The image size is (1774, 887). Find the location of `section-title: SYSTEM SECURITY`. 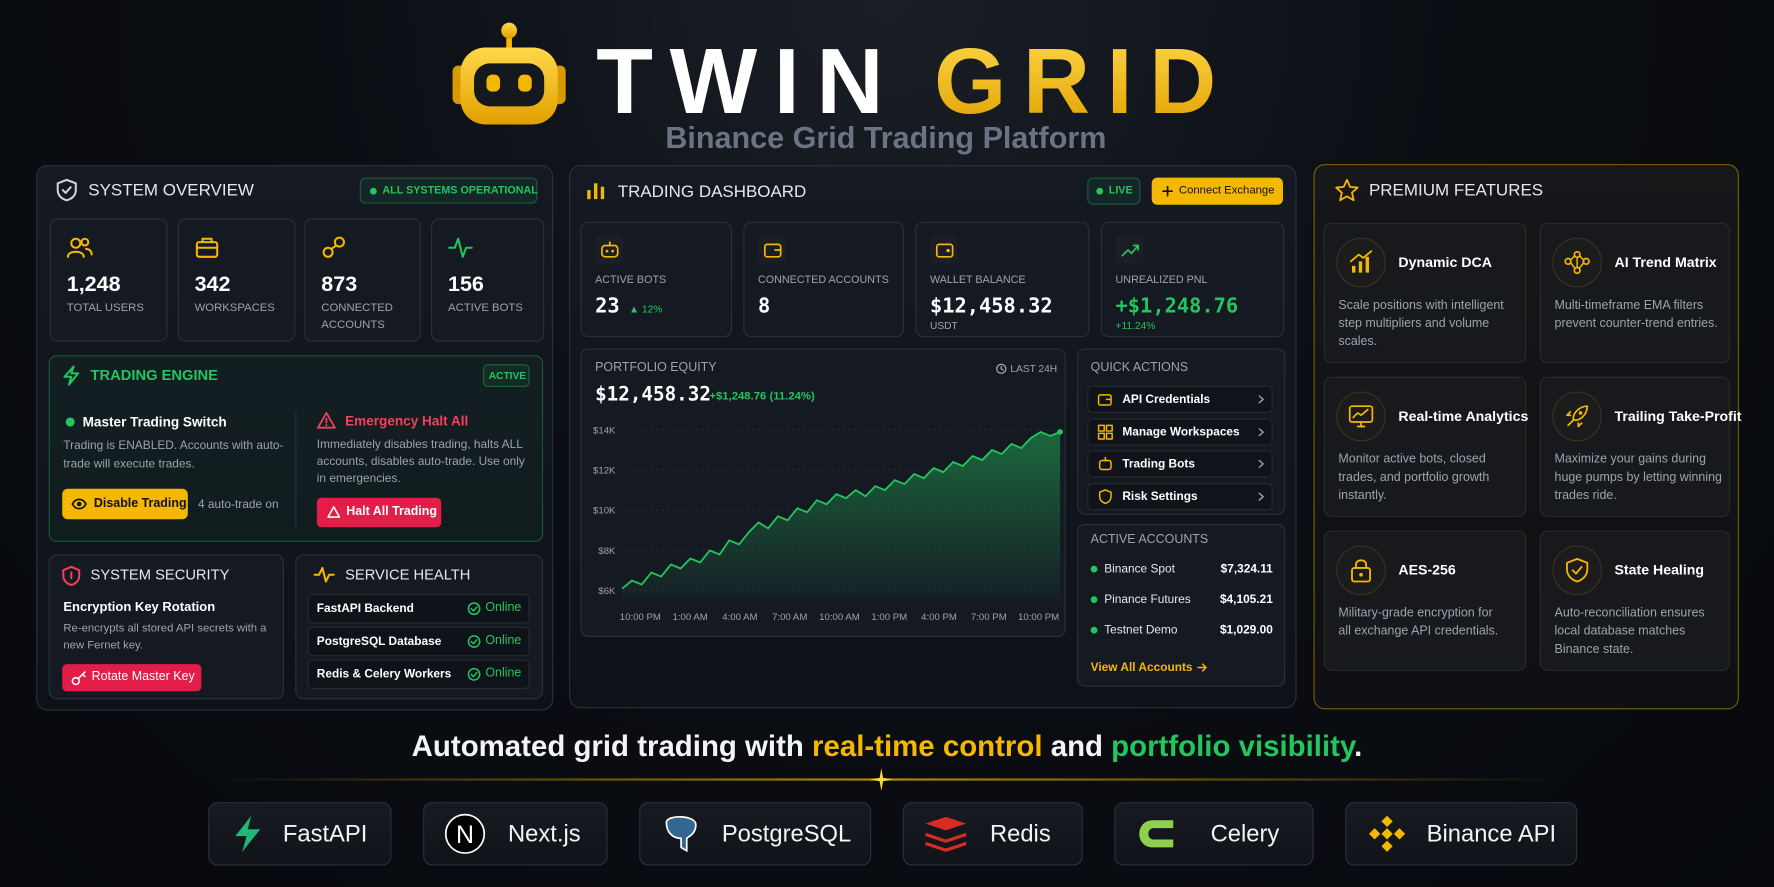

section-title: SYSTEM SECURITY is located at coordinates (160, 574).